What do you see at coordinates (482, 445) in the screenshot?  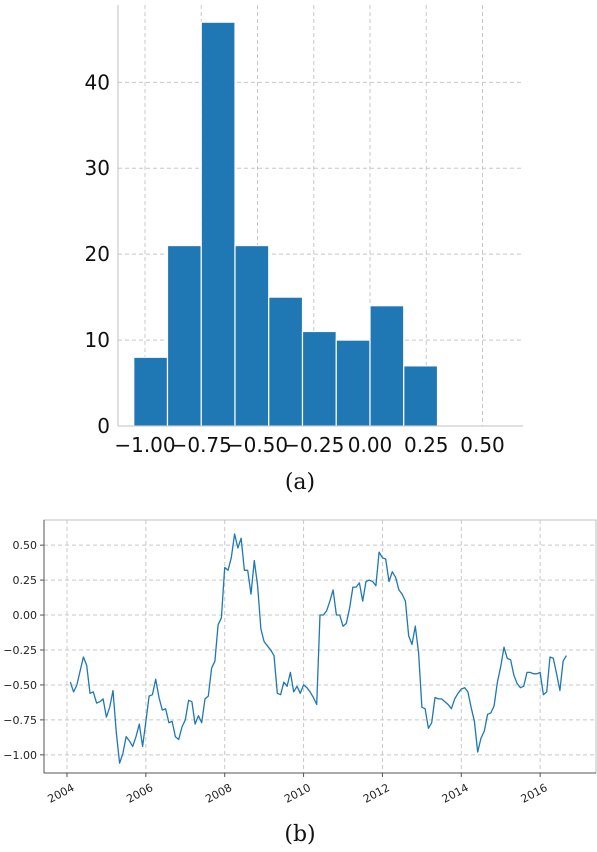 I see `histogram-x-tick-label: 0.50` at bounding box center [482, 445].